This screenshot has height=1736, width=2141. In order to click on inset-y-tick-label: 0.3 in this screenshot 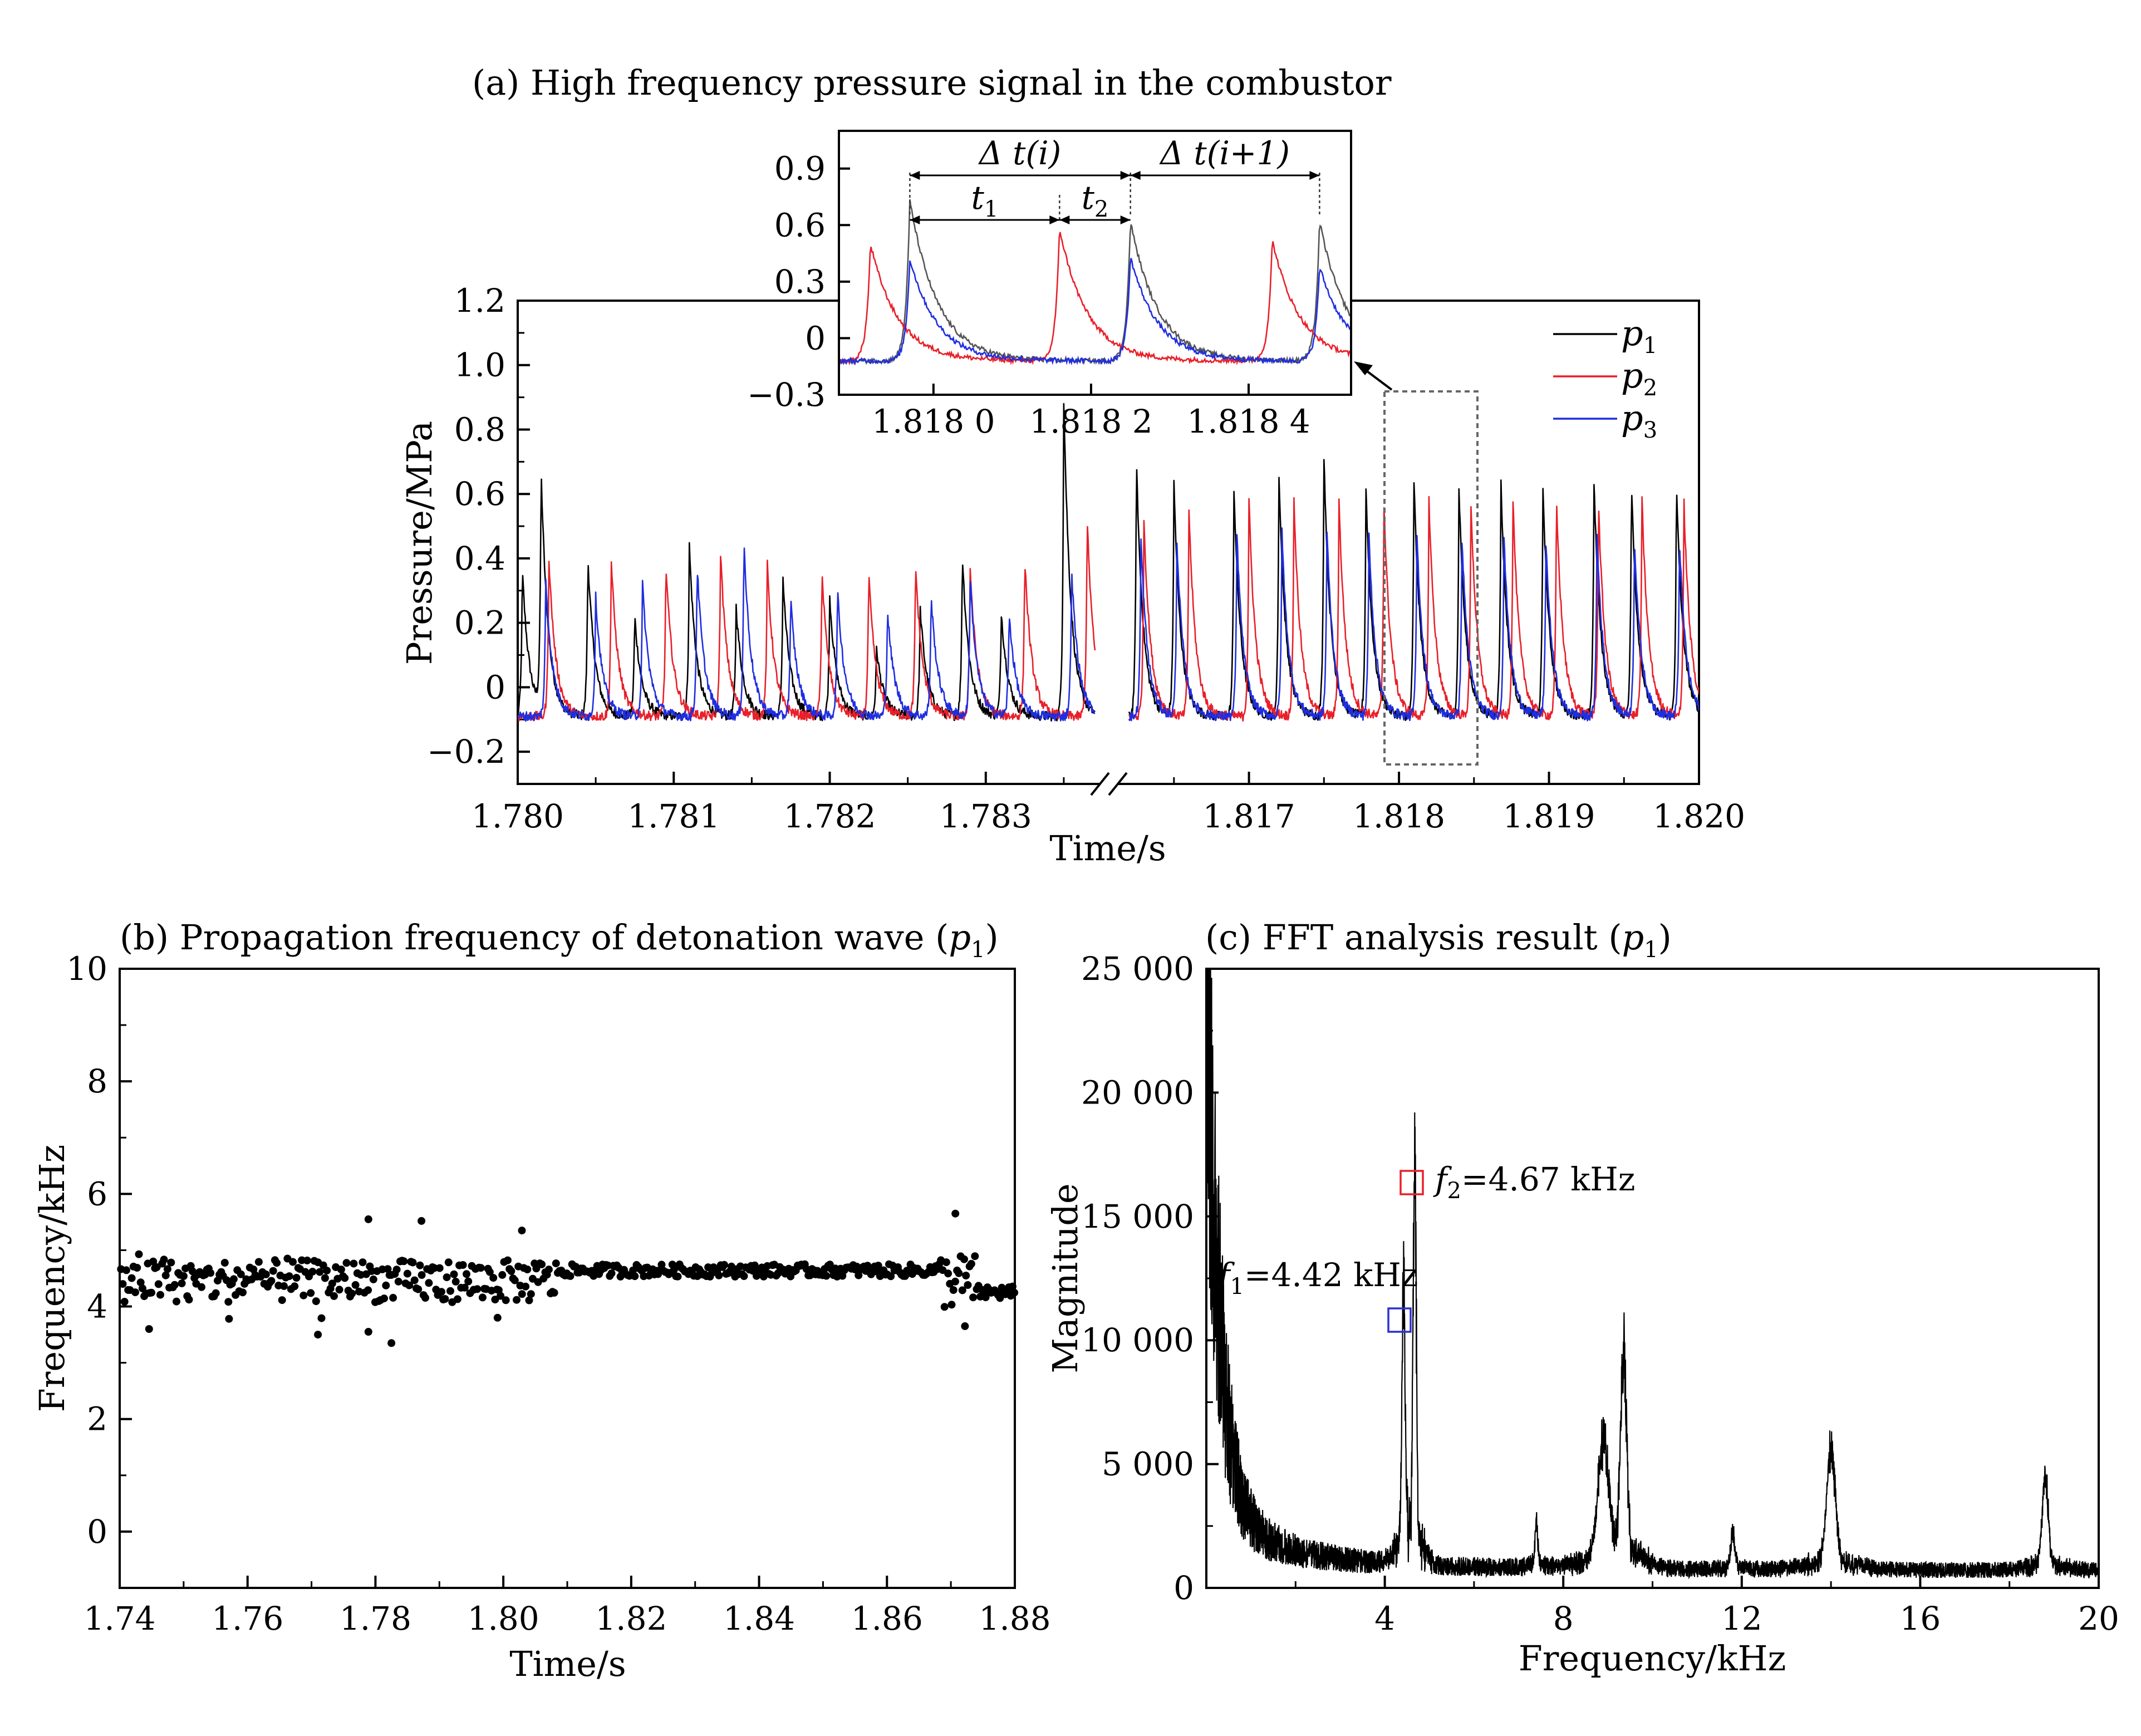, I will do `click(800, 282)`.